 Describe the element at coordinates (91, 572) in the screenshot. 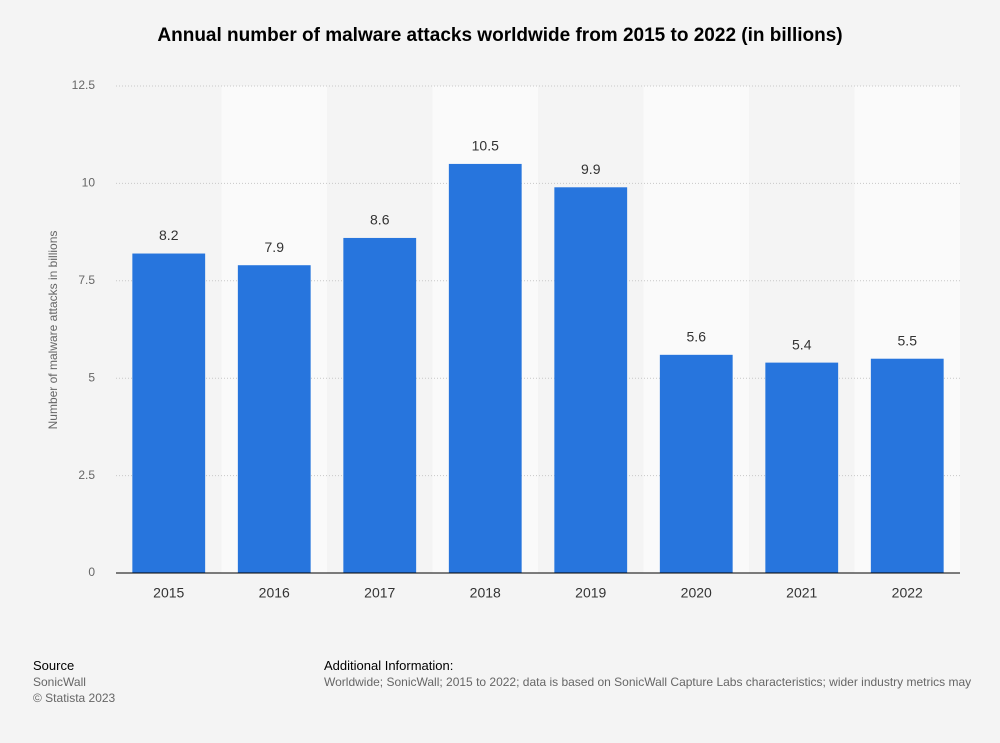

I see `y-tick-label: 0` at that location.